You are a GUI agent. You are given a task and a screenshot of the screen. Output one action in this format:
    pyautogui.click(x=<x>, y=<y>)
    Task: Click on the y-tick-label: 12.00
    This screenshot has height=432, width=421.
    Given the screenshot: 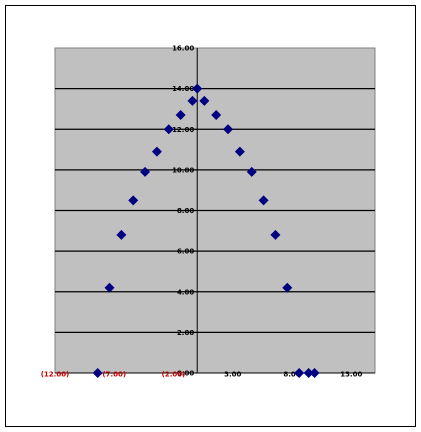 What is the action you would take?
    pyautogui.click(x=183, y=130)
    